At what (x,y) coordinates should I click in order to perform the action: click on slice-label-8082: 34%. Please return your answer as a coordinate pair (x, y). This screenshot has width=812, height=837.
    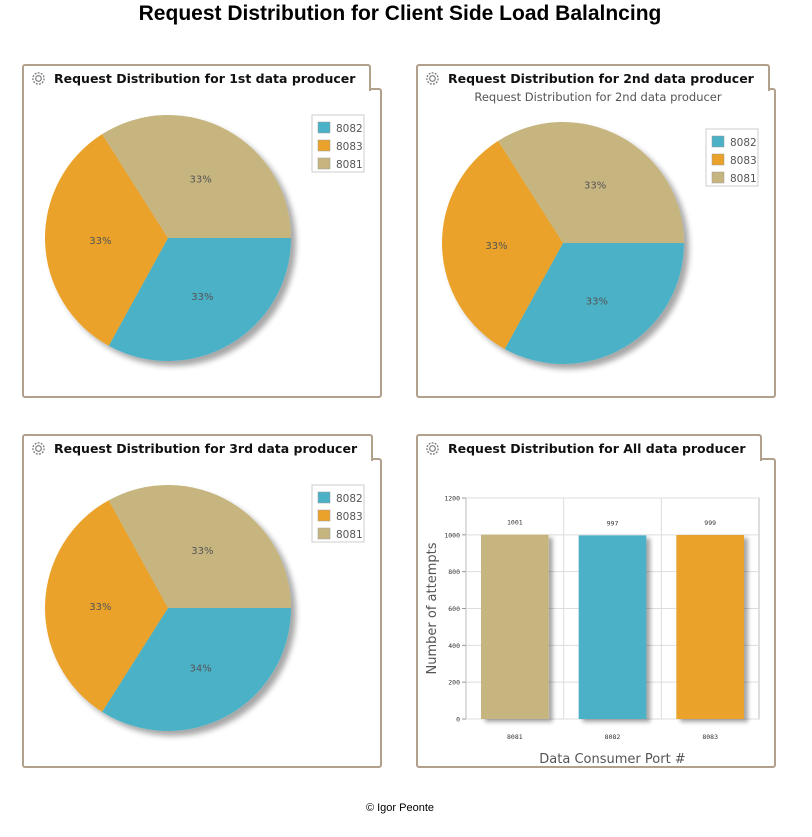
    Looking at the image, I should click on (200, 668).